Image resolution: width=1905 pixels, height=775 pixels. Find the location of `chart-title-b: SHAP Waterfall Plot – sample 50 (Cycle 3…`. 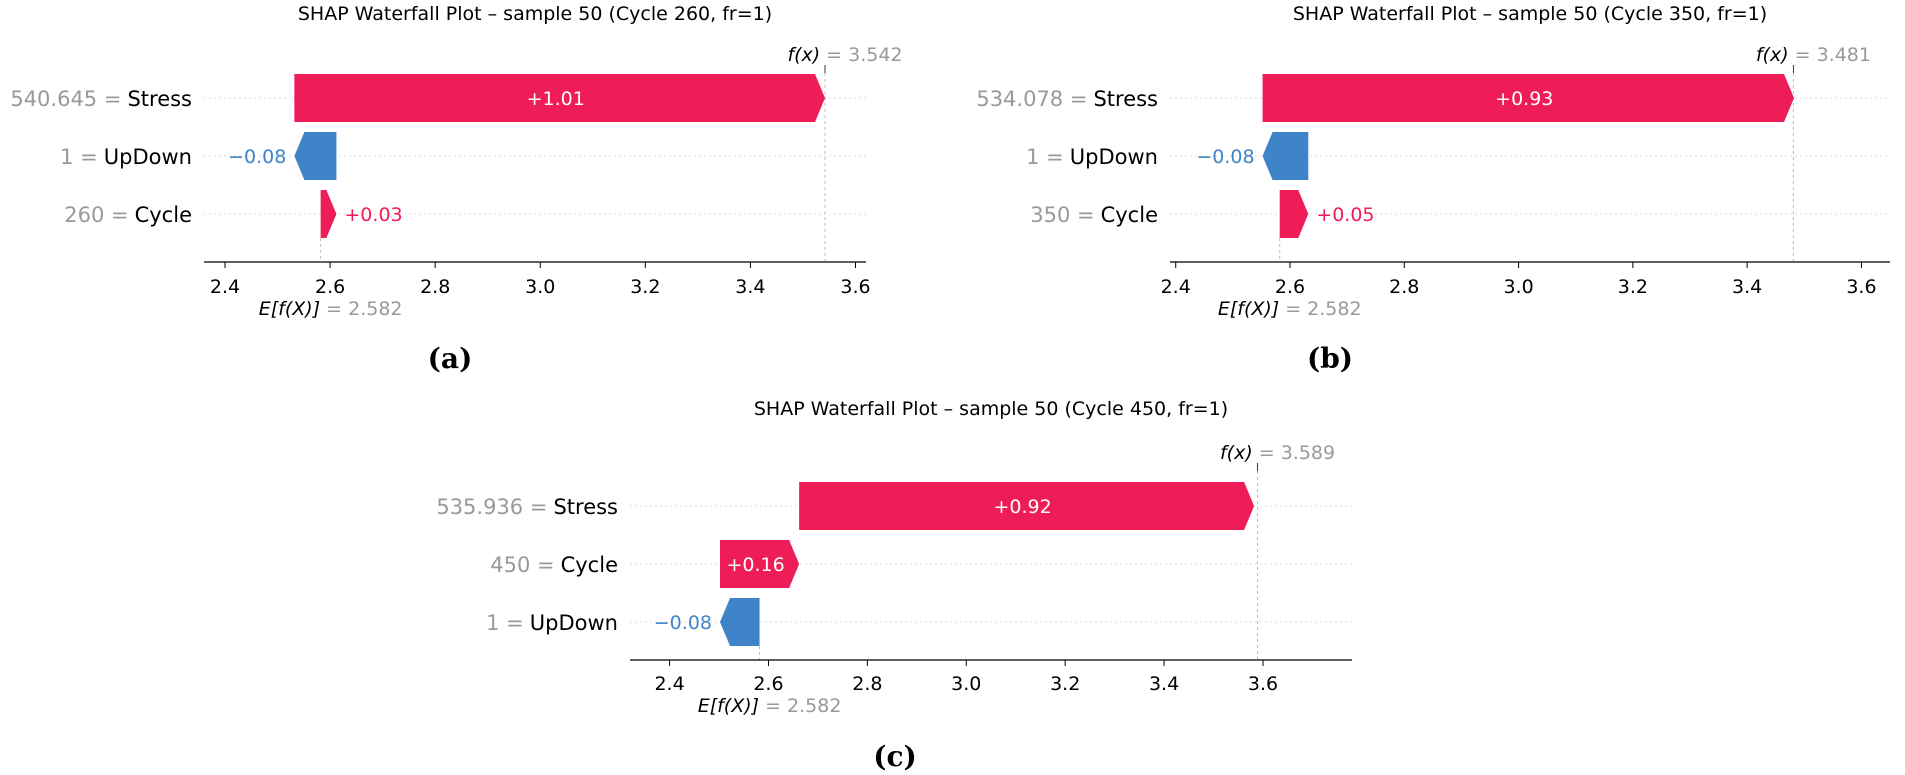

chart-title-b: SHAP Waterfall Plot – sample 50 (Cycle 3… is located at coordinates (1530, 14).